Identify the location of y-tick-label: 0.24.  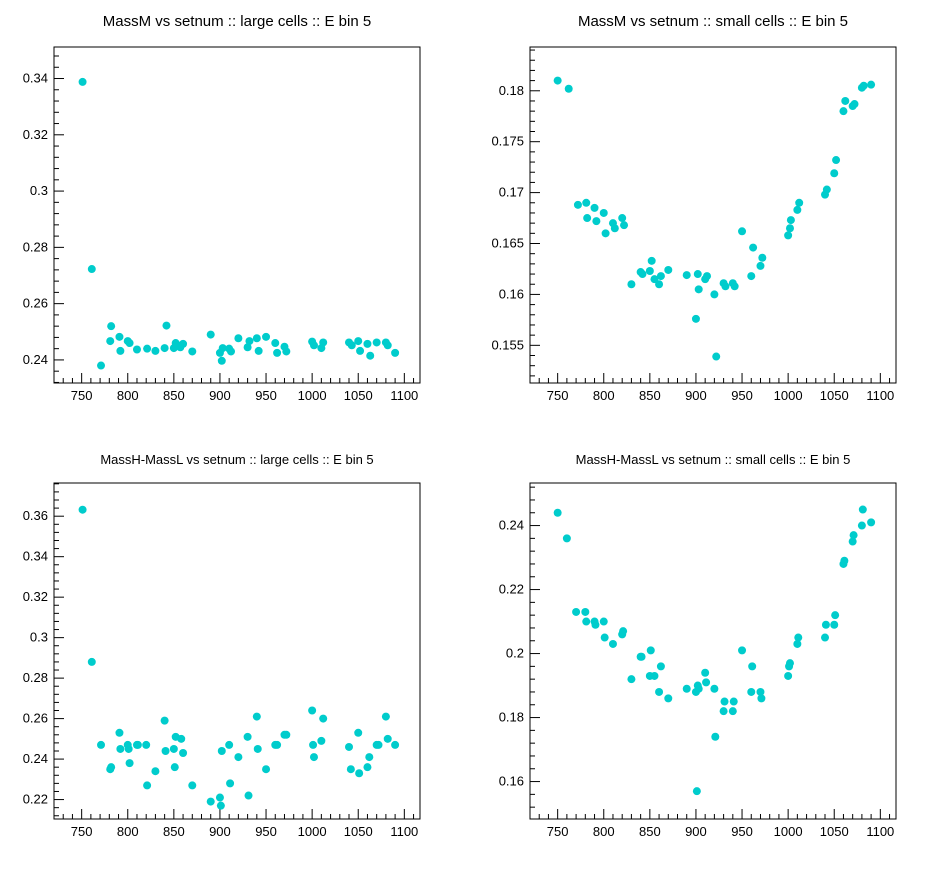
(35, 758).